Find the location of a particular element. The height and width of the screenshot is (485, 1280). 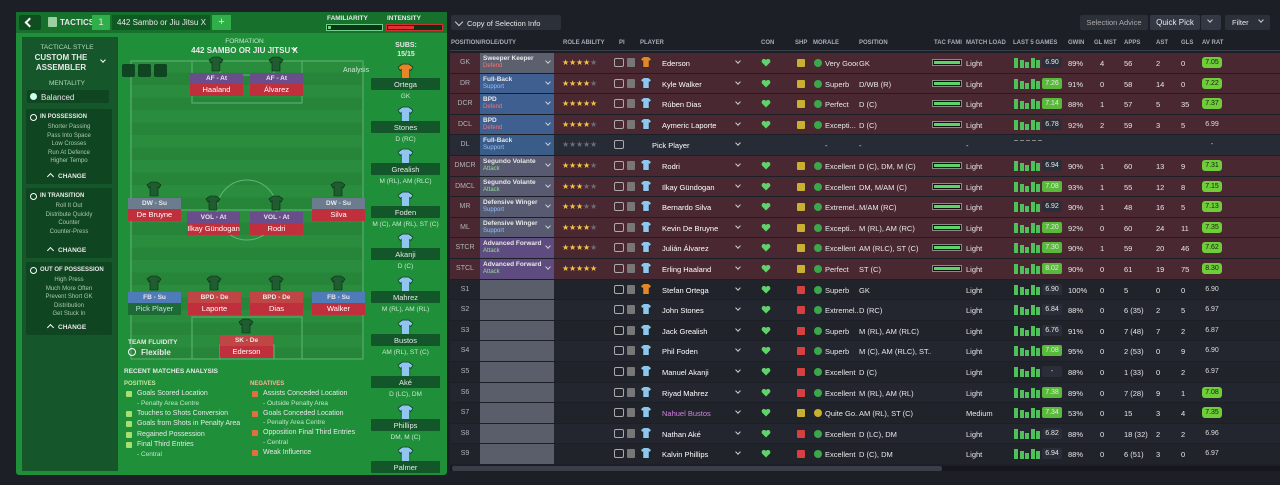

player-name: Ederson is located at coordinates (676, 63).